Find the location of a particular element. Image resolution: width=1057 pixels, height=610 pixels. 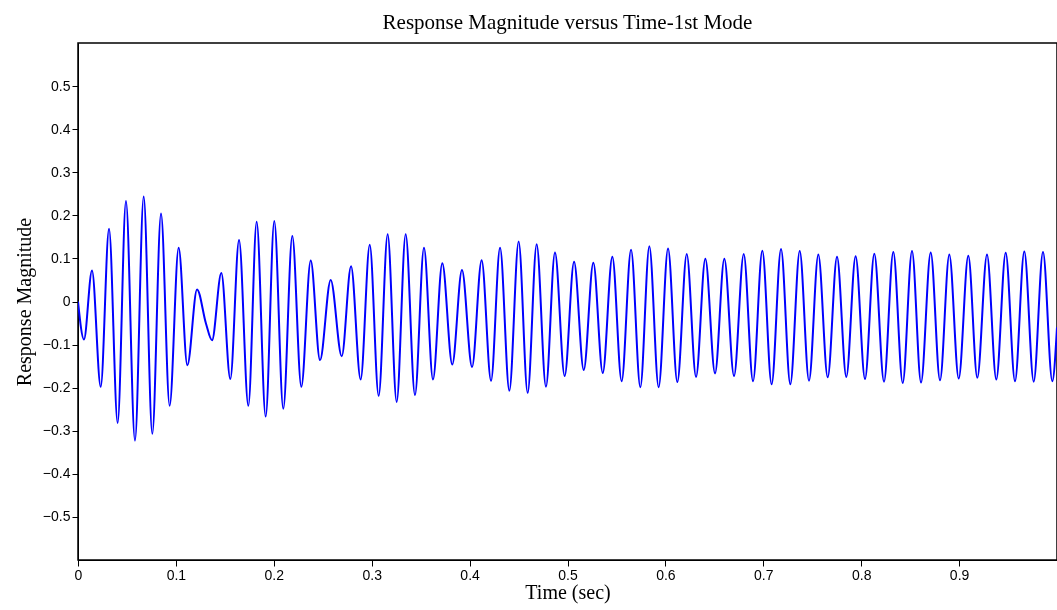

y-tick-label: 0.3 is located at coordinates (61, 171).